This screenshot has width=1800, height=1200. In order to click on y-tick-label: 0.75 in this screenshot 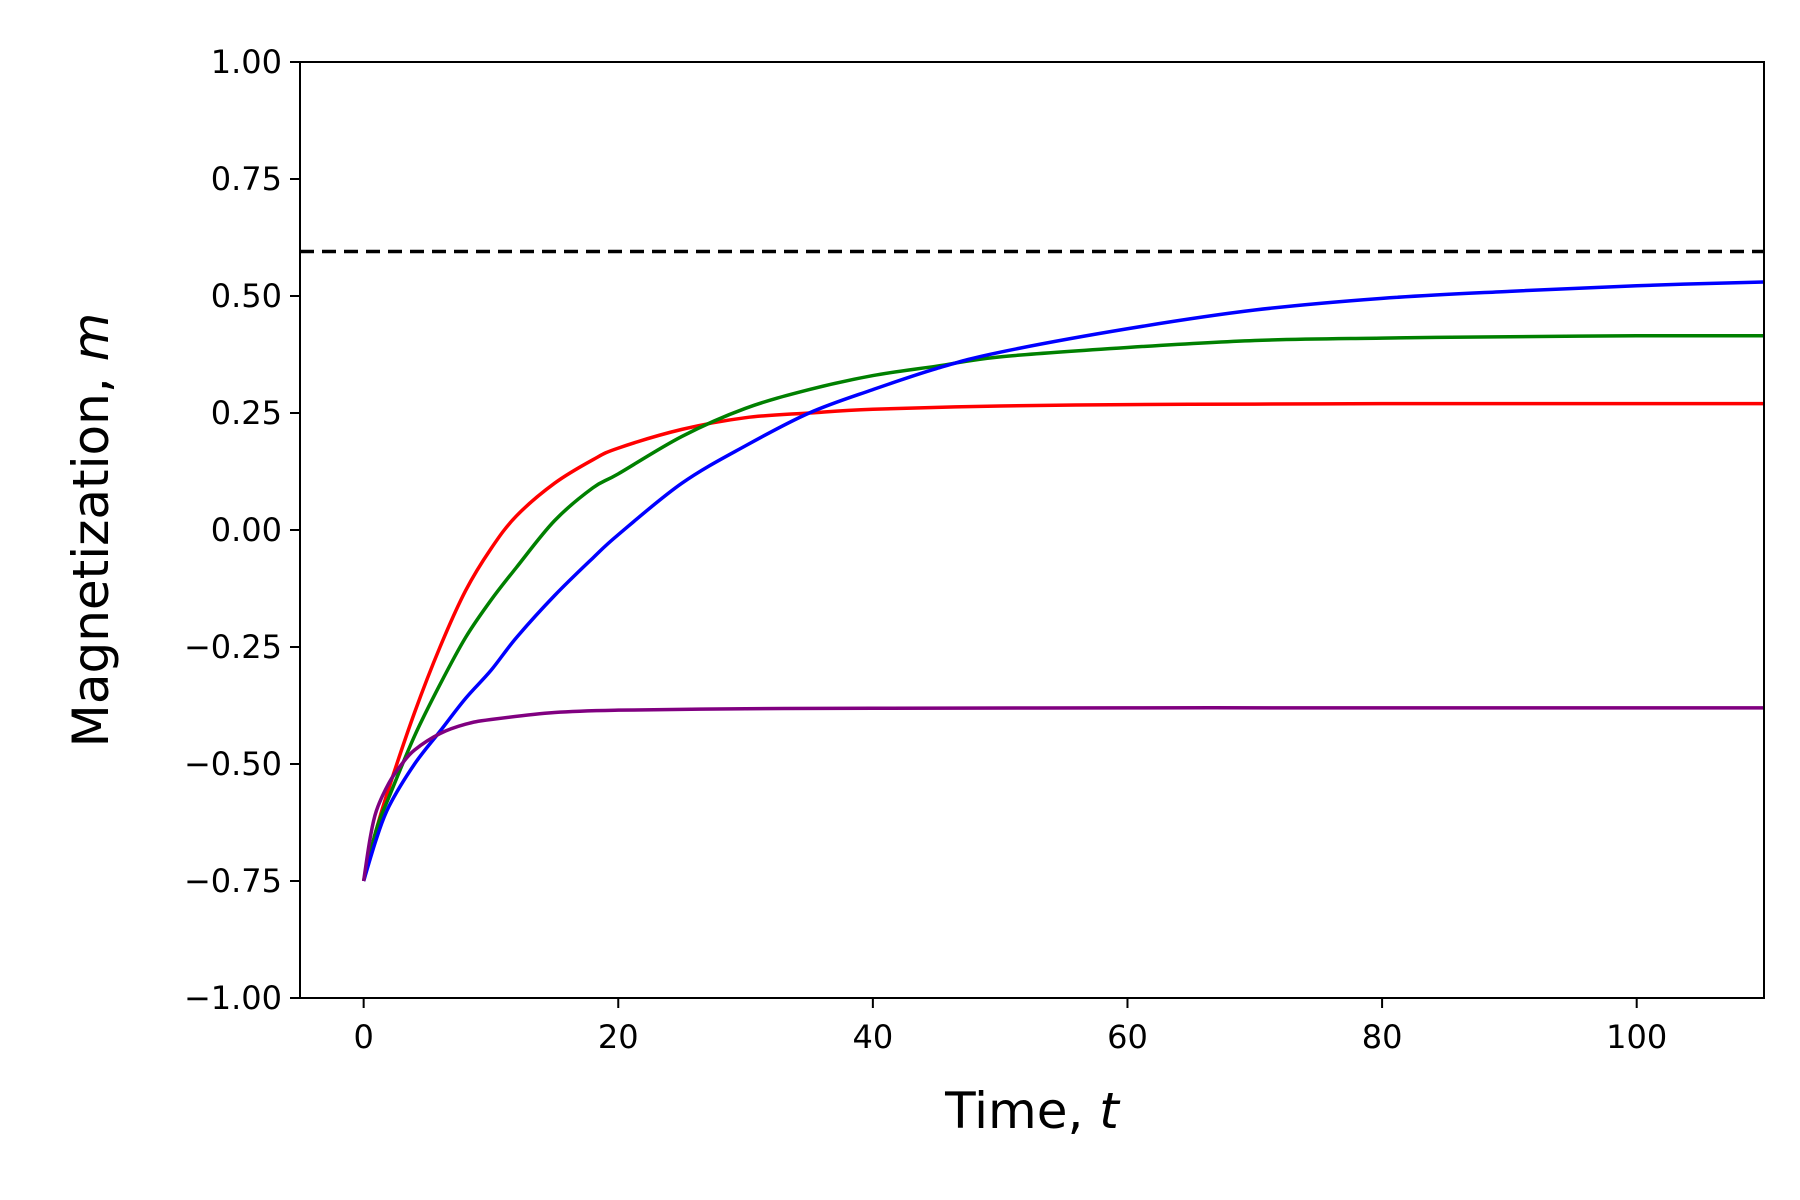, I will do `click(246, 179)`.